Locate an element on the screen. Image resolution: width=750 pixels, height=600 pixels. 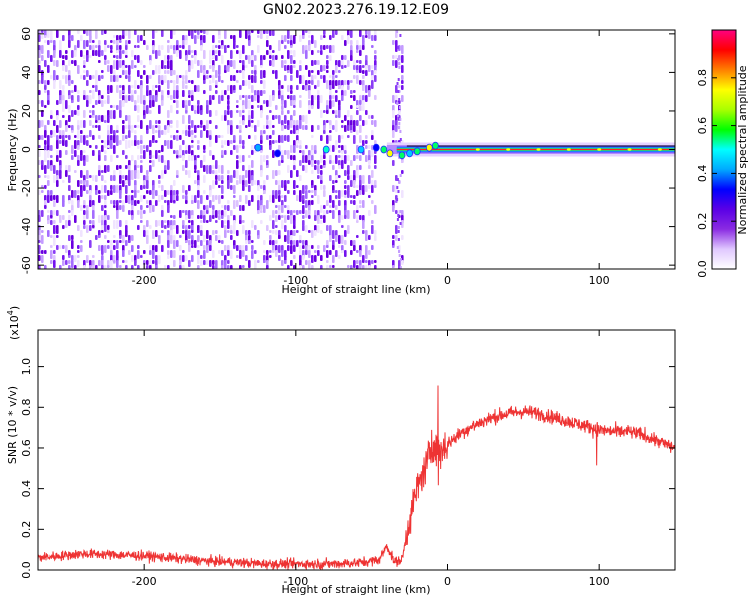
x-tick-label: -200 is located at coordinates (144, 581).